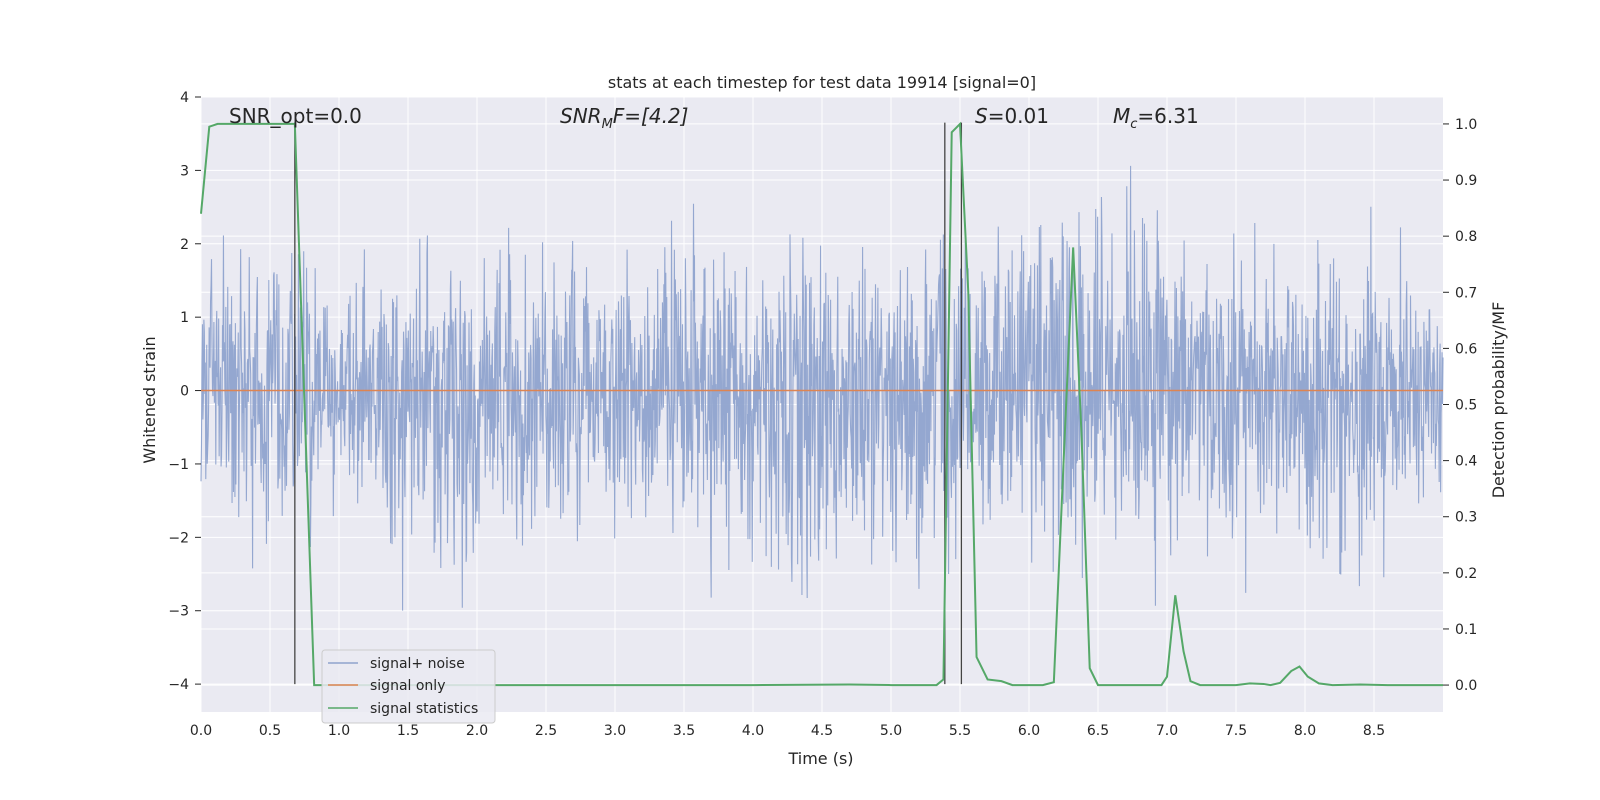 Image resolution: width=1600 pixels, height=800 pixels. I want to click on x-tick-label: 5.5, so click(960, 731).